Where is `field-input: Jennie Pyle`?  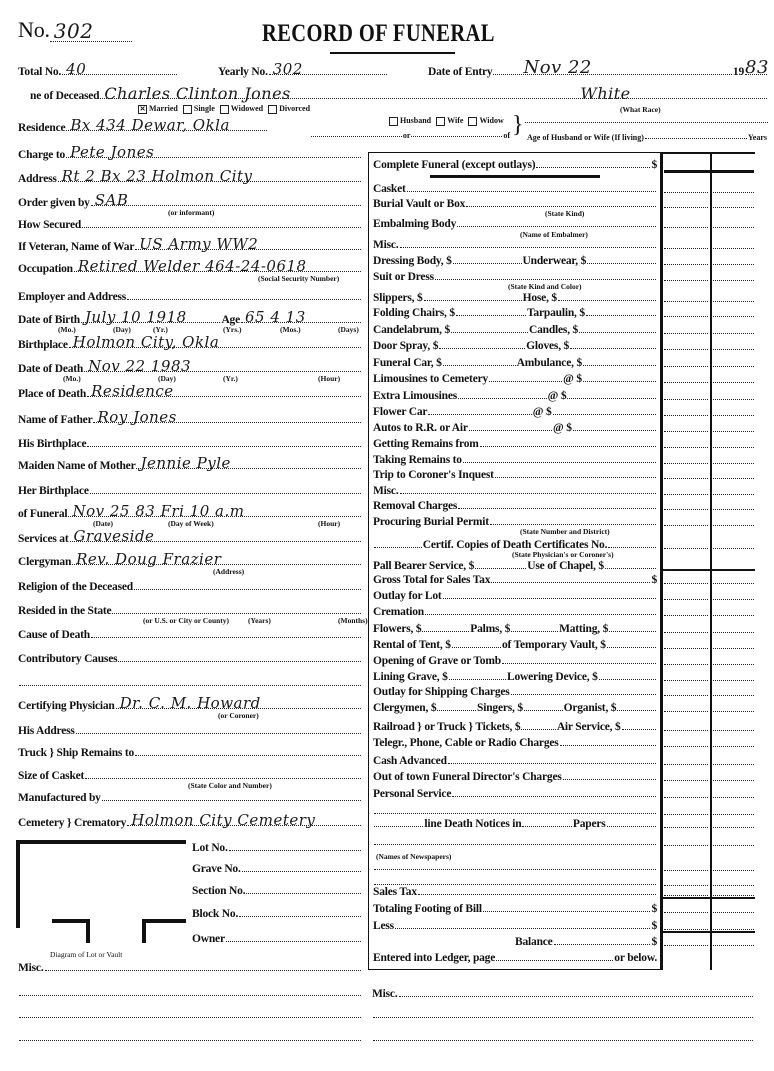
field-input: Jennie Pyle is located at coordinates (248, 463).